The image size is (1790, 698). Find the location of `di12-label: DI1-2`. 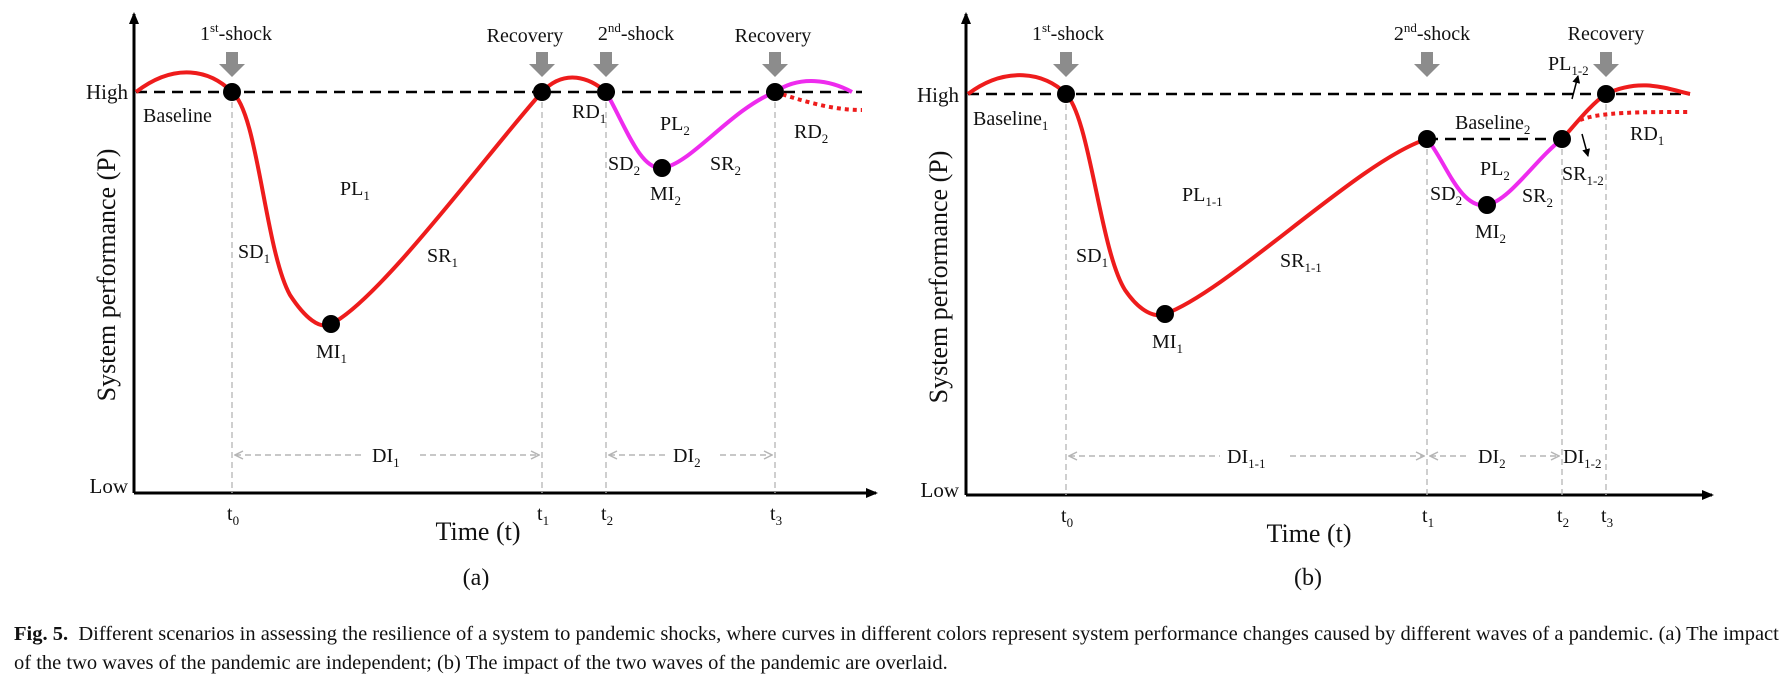

di12-label: DI1-2 is located at coordinates (1582, 458).